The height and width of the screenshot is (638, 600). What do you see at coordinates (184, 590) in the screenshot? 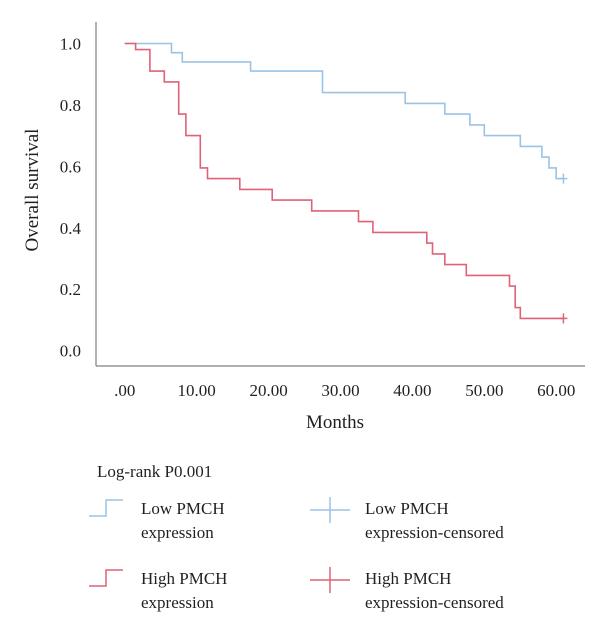
I see `legend-label-high: High PMCH expression` at bounding box center [184, 590].